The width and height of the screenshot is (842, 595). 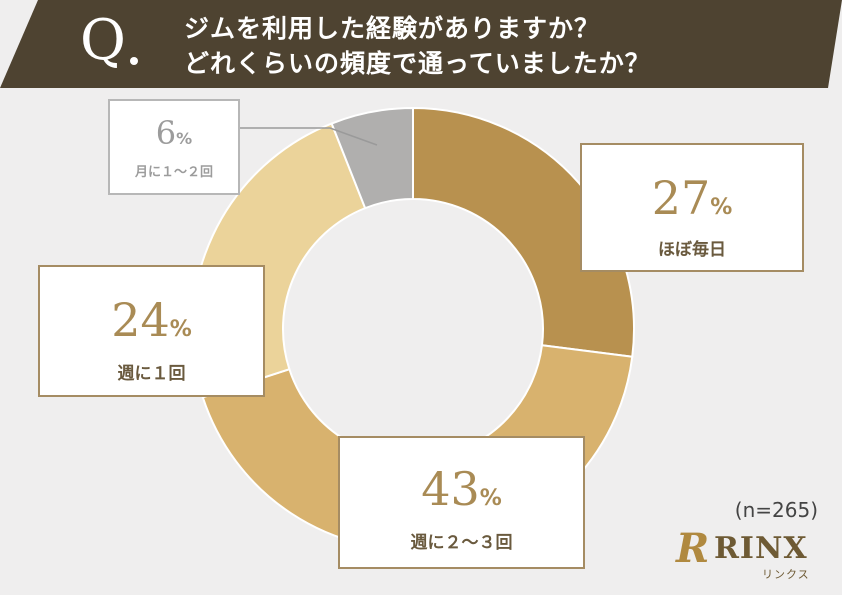 What do you see at coordinates (461, 543) in the screenshot?
I see `cat-2-3-per-week: 週に２～３回` at bounding box center [461, 543].